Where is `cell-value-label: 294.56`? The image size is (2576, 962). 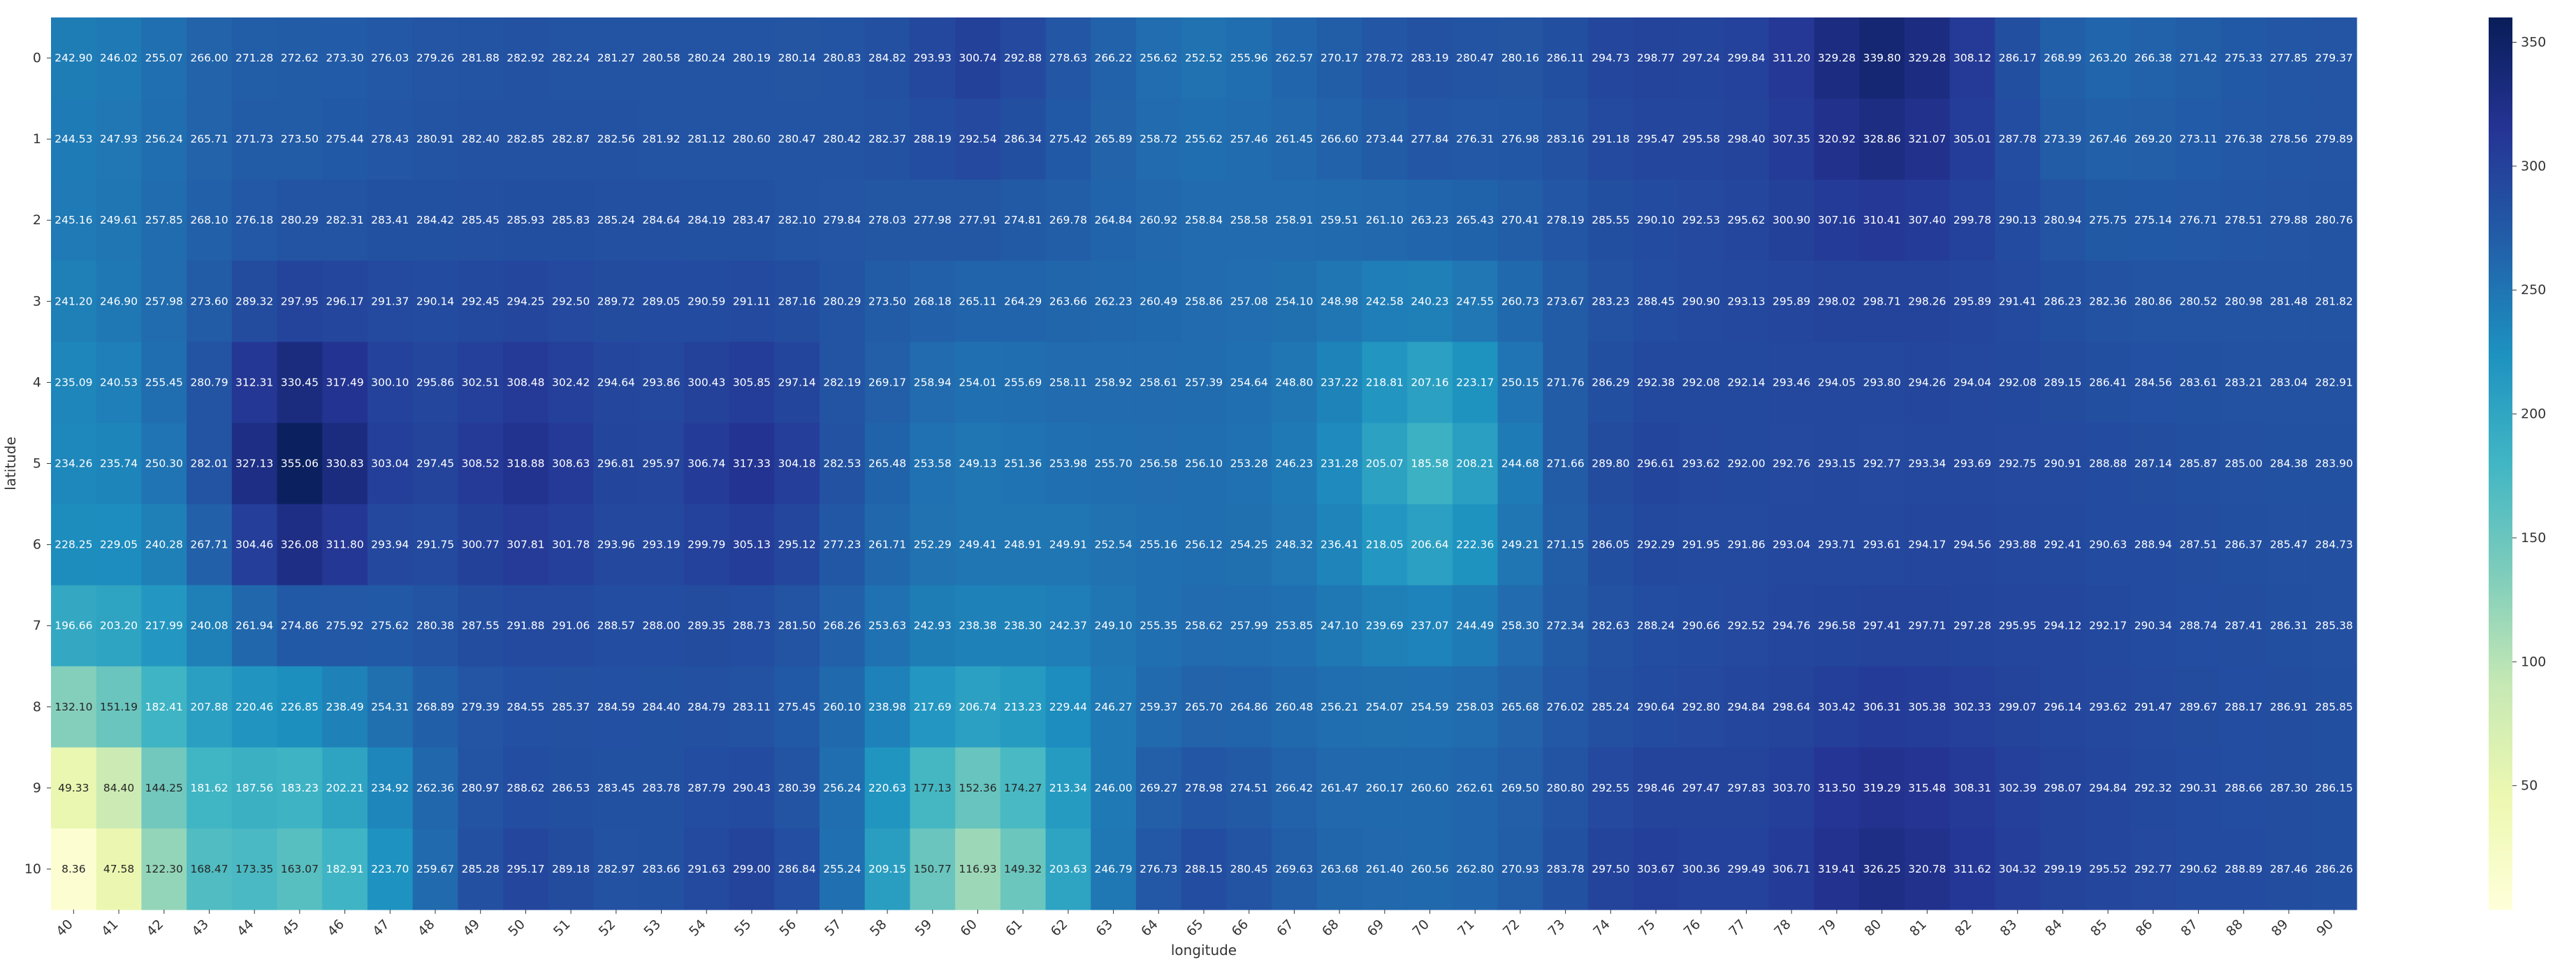
cell-value-label: 294.56 is located at coordinates (1972, 545).